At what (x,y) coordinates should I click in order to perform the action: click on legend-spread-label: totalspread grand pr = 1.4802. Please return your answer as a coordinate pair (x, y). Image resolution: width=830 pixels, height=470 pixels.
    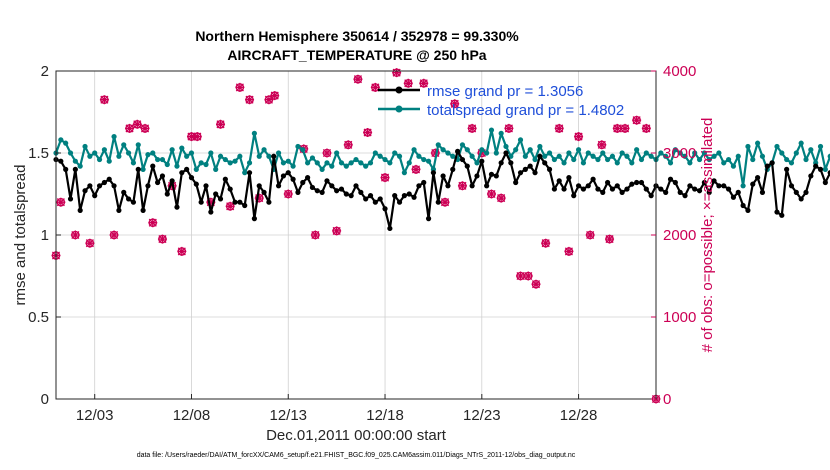
    Looking at the image, I should click on (525, 110).